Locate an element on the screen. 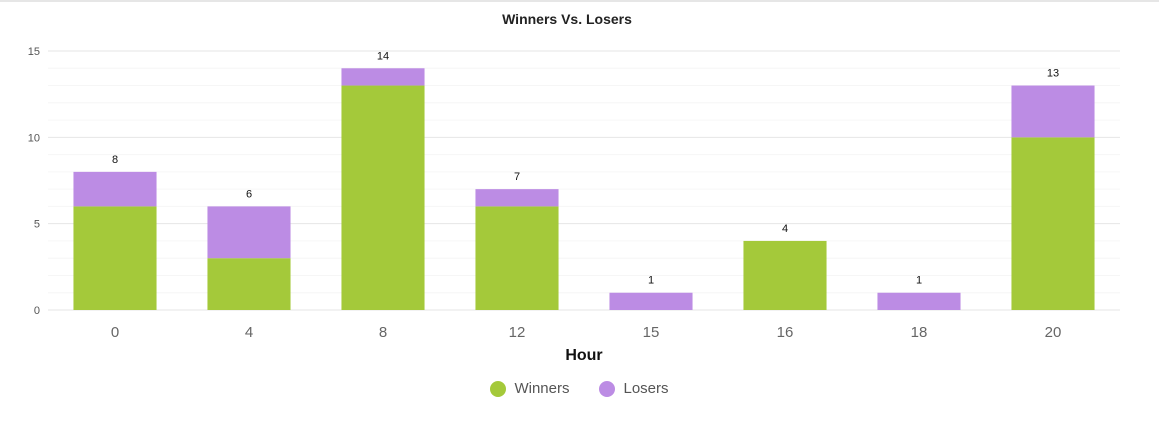 The width and height of the screenshot is (1159, 431). y-axis-ticks: 0 5 10 15 is located at coordinates (34, 181).